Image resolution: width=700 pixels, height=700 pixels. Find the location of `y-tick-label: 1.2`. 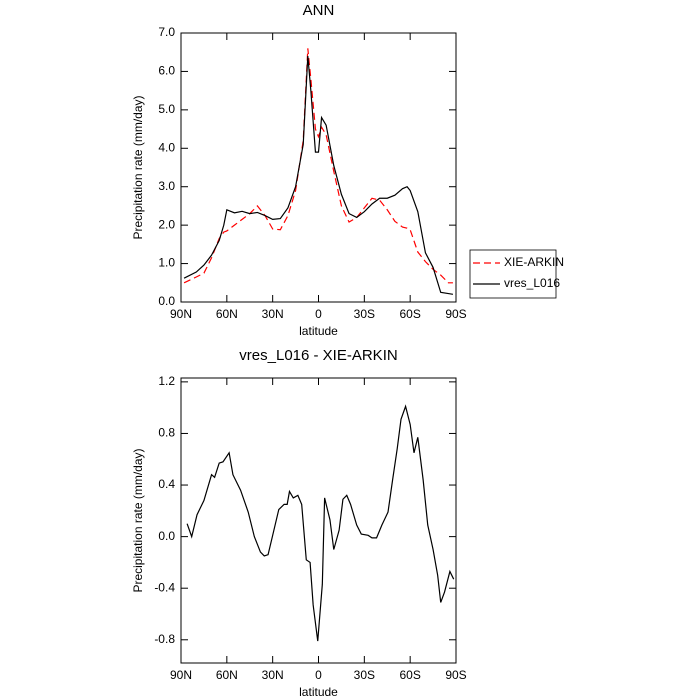

y-tick-label: 1.2 is located at coordinates (166, 381).